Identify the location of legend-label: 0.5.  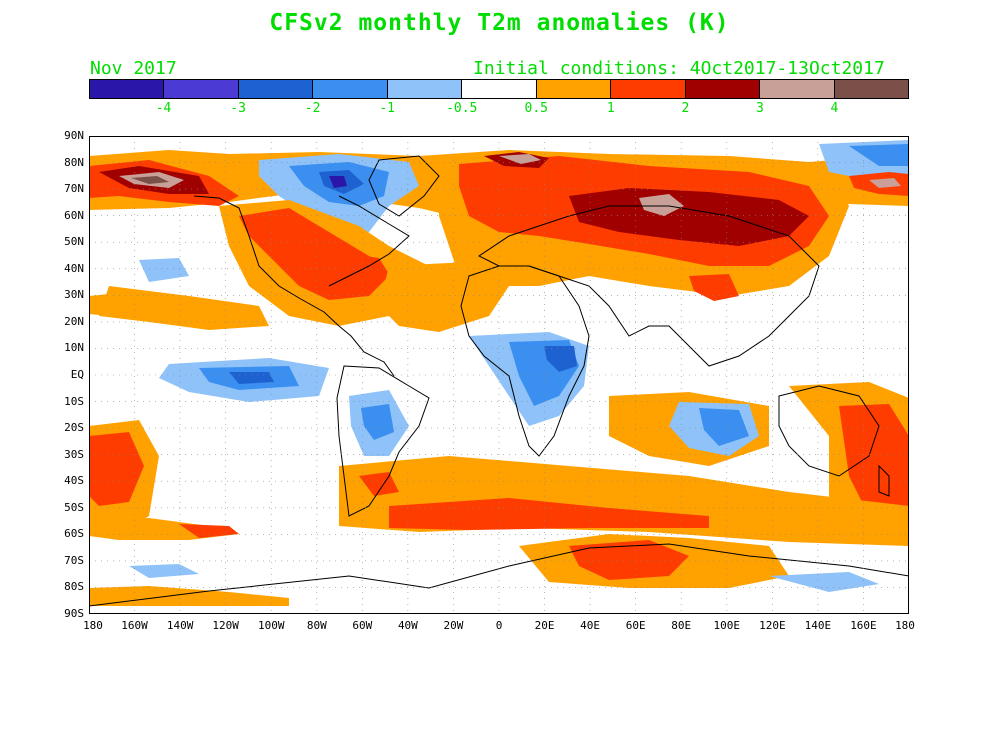
(536, 108).